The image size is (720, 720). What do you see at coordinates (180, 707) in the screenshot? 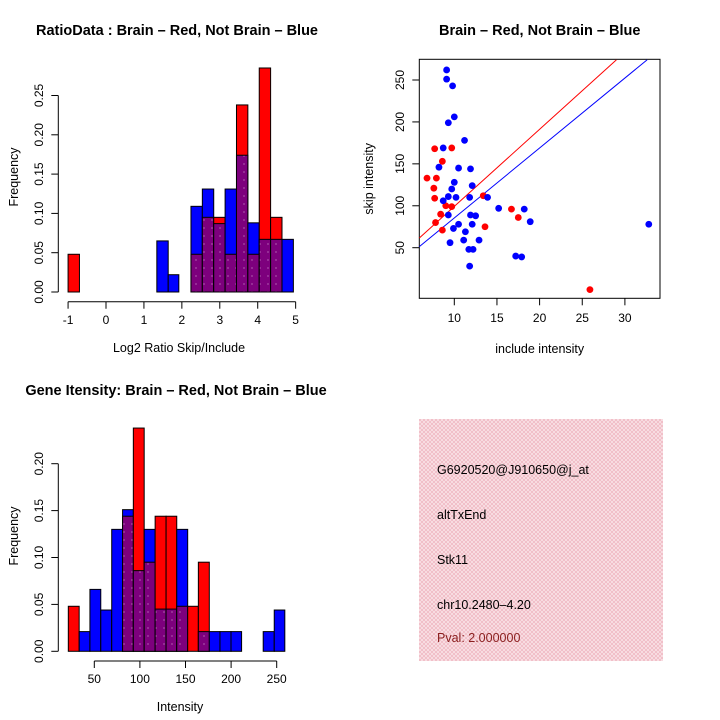
I see `x-axis-label: Intensity` at bounding box center [180, 707].